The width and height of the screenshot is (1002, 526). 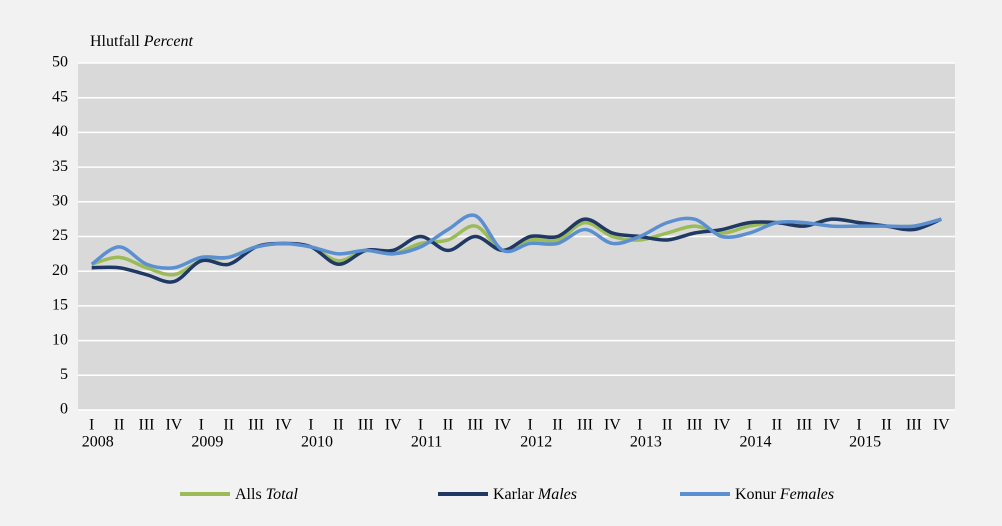 What do you see at coordinates (60, 200) in the screenshot?
I see `y-tick-label: 30` at bounding box center [60, 200].